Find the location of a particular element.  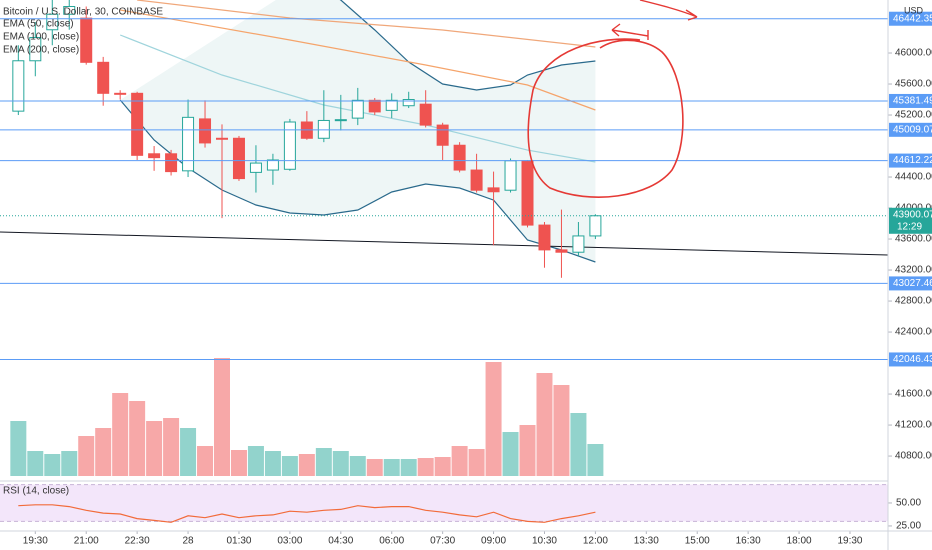

price-level-label: 42046.43 is located at coordinates (912, 359).